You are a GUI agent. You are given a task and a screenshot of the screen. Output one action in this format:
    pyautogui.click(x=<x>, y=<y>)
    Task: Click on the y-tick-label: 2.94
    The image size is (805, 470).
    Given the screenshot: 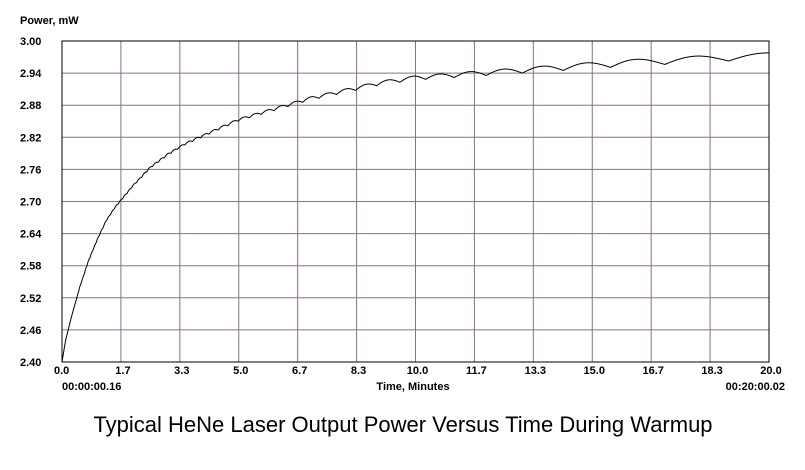 What is the action you would take?
    pyautogui.click(x=31, y=74)
    